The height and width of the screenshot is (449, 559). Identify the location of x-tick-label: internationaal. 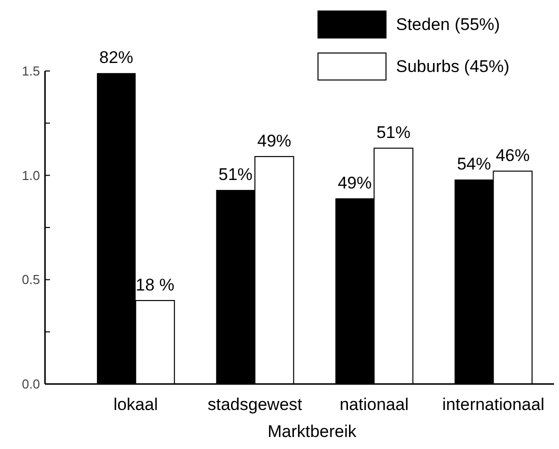
(493, 404).